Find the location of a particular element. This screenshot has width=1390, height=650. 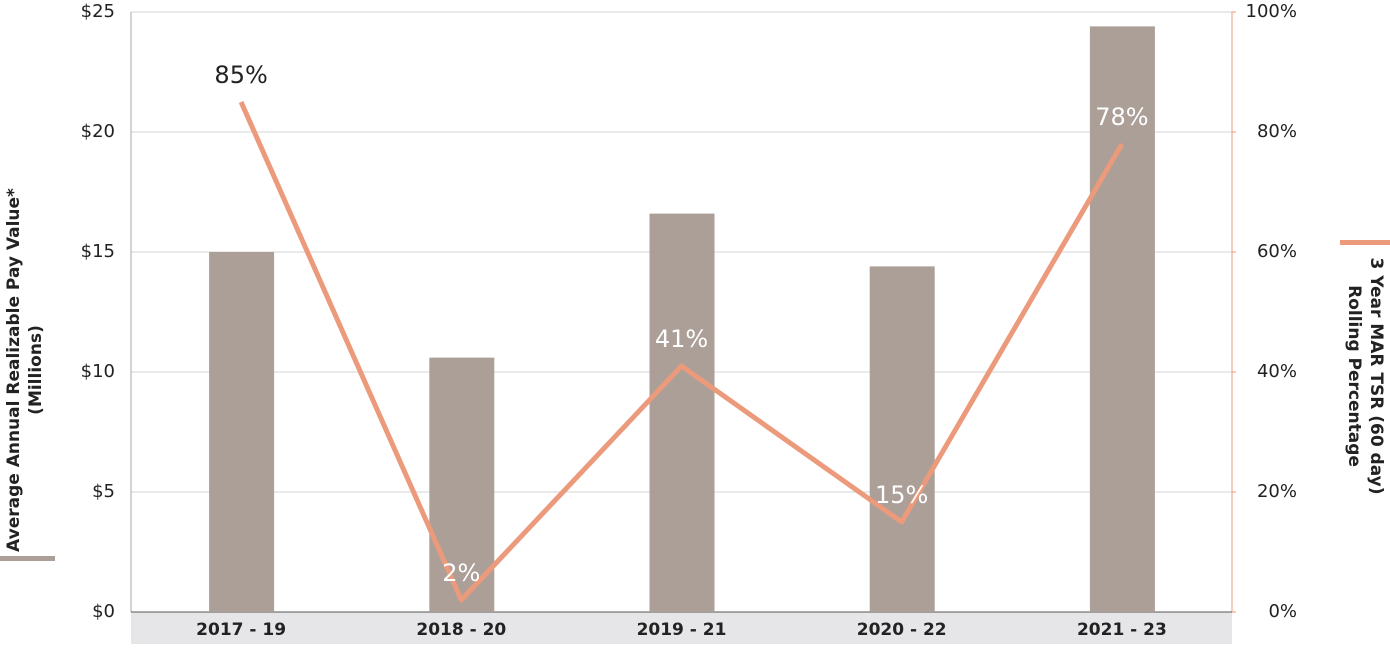

category-band is located at coordinates (681, 628).